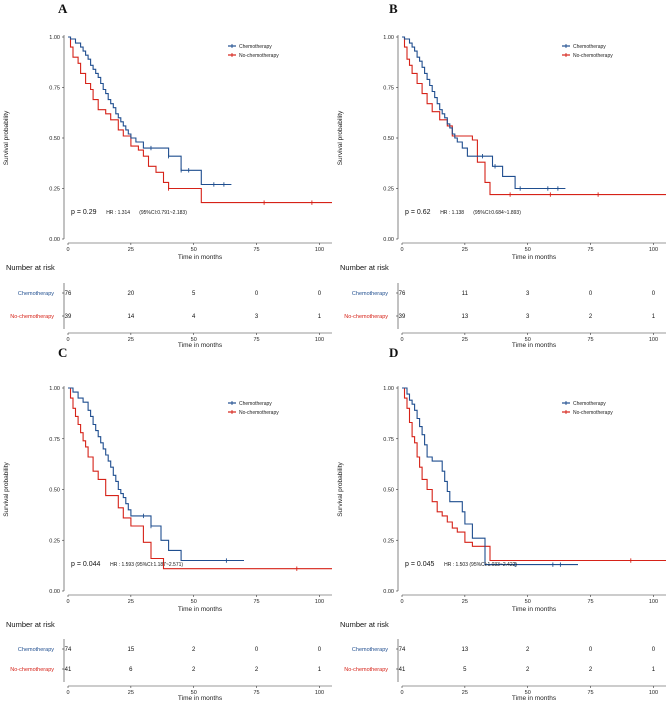 The width and height of the screenshot is (669, 701). I want to click on legend-label: Chemotherapy, so click(589, 404).